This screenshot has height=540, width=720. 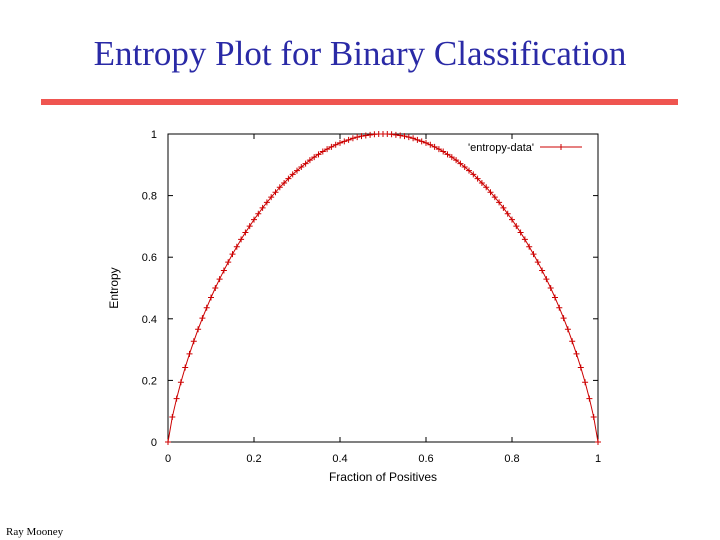 What do you see at coordinates (501, 148) in the screenshot?
I see `legend-label: 'entropy-data'` at bounding box center [501, 148].